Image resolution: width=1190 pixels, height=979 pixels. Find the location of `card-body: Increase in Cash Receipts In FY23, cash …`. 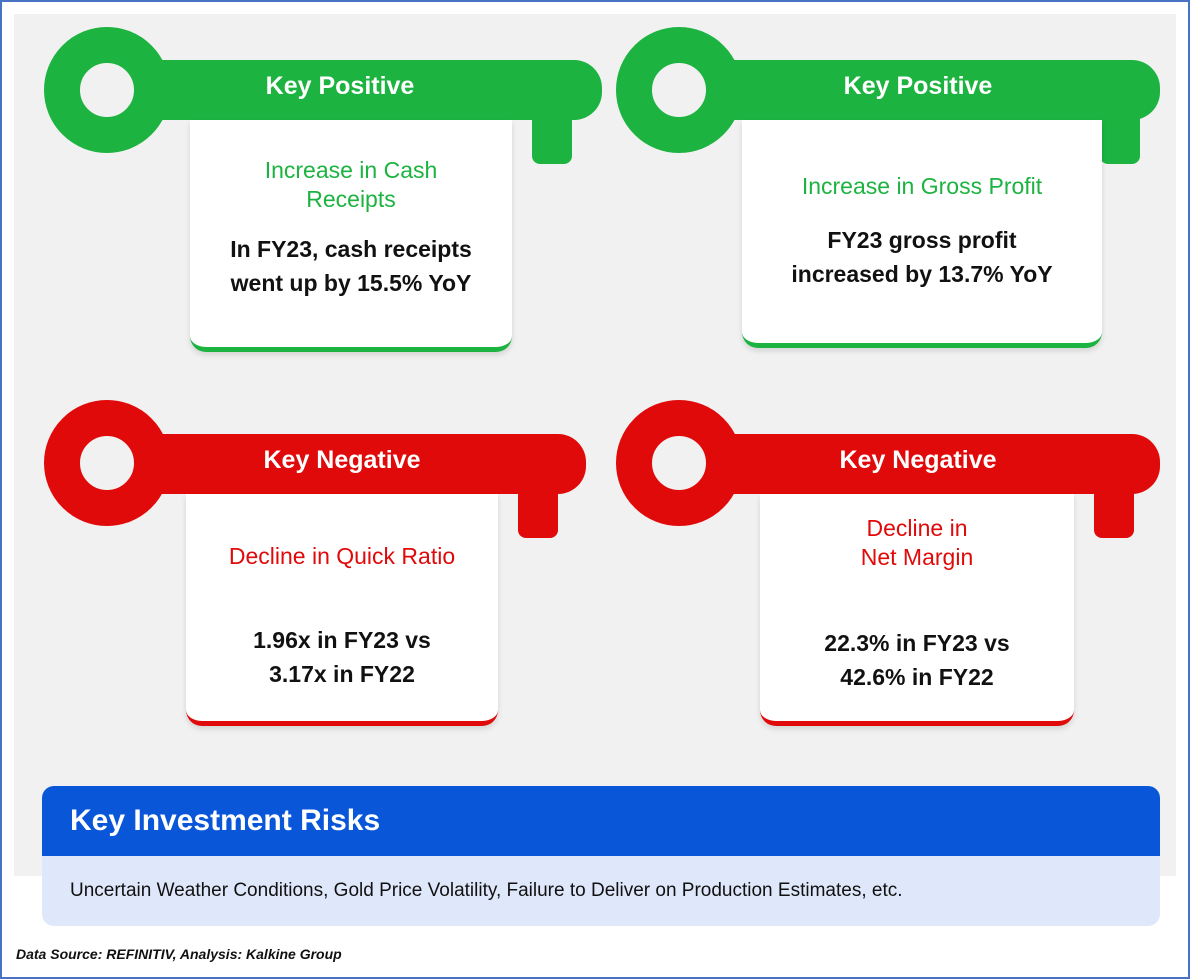

card-body: Increase in Cash Receipts In FY23, cash … is located at coordinates (351, 236).